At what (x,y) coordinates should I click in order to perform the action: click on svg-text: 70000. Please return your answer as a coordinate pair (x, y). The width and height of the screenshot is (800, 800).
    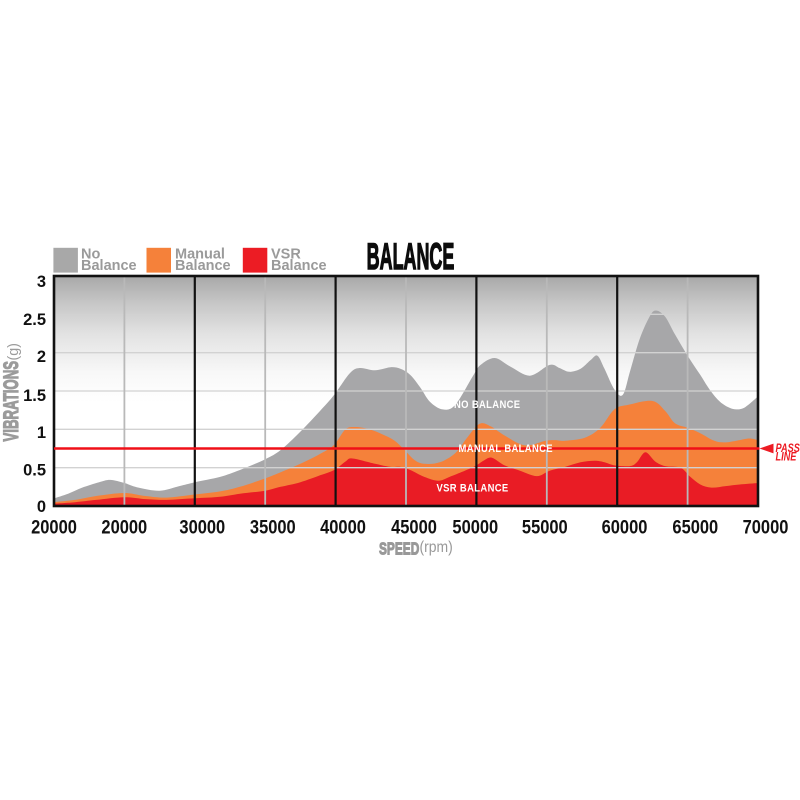
    Looking at the image, I should click on (766, 527).